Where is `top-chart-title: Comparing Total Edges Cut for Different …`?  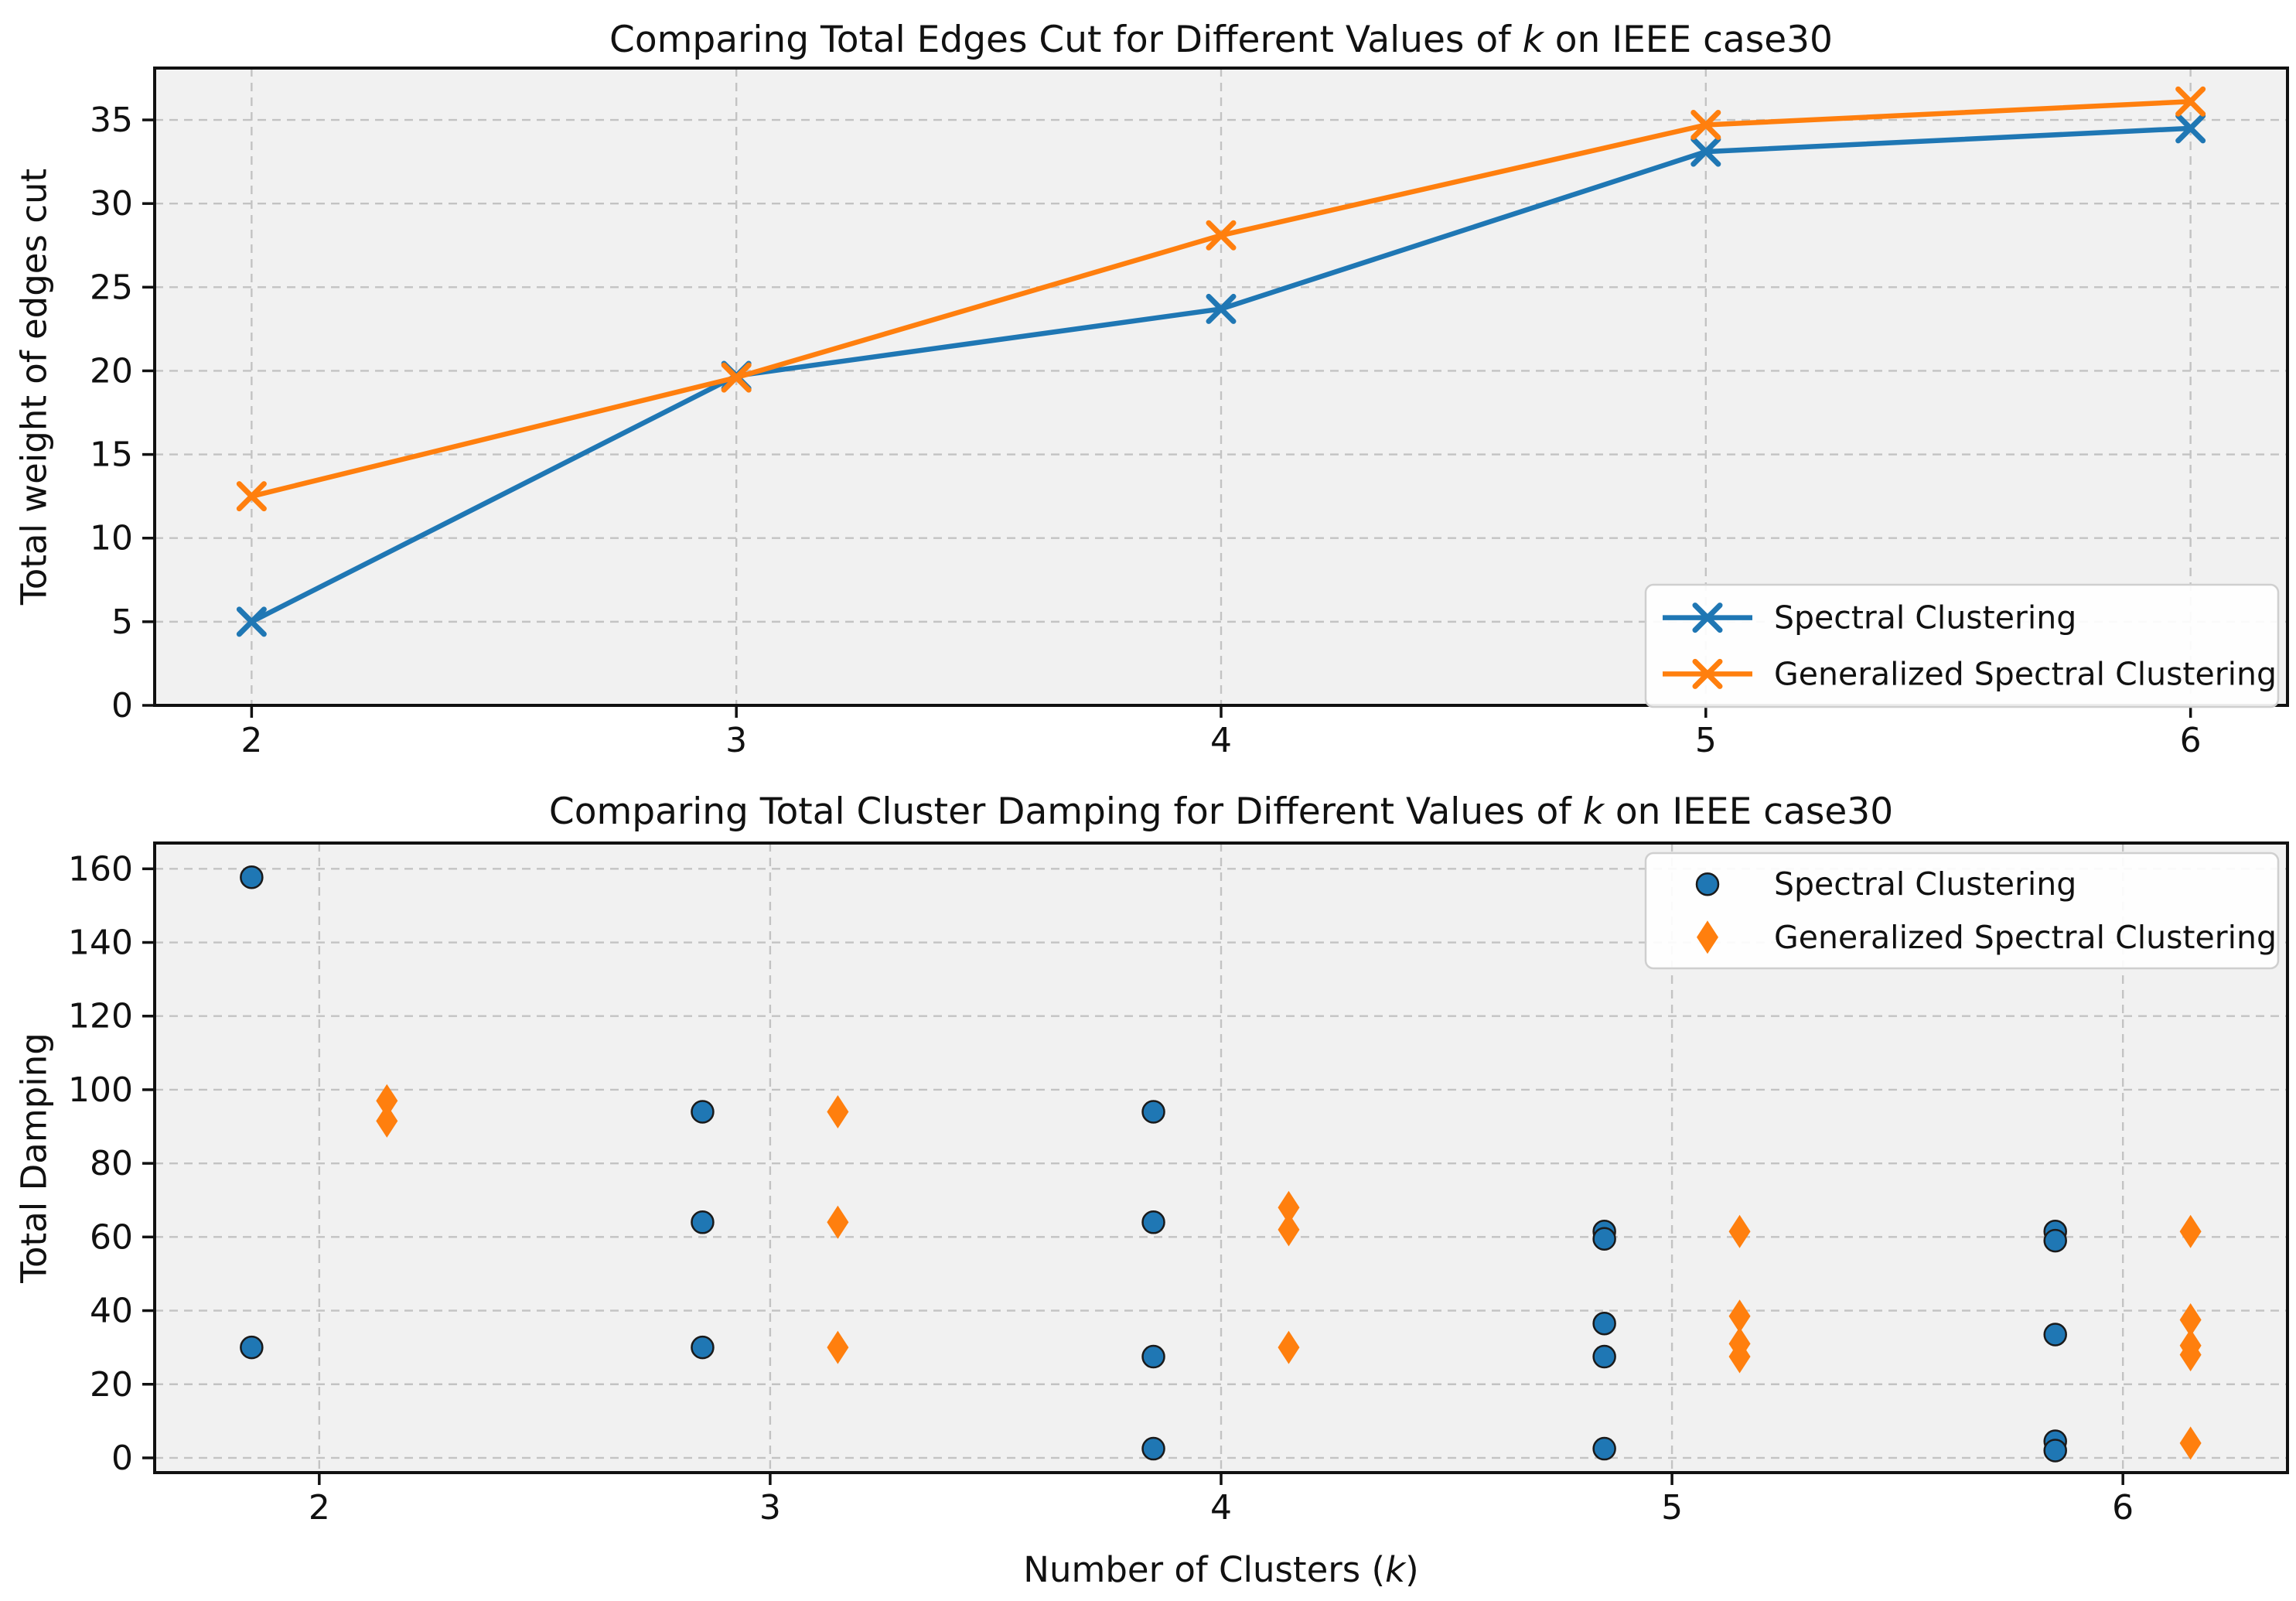
top-chart-title: Comparing Total Edges Cut for Different … is located at coordinates (1221, 41).